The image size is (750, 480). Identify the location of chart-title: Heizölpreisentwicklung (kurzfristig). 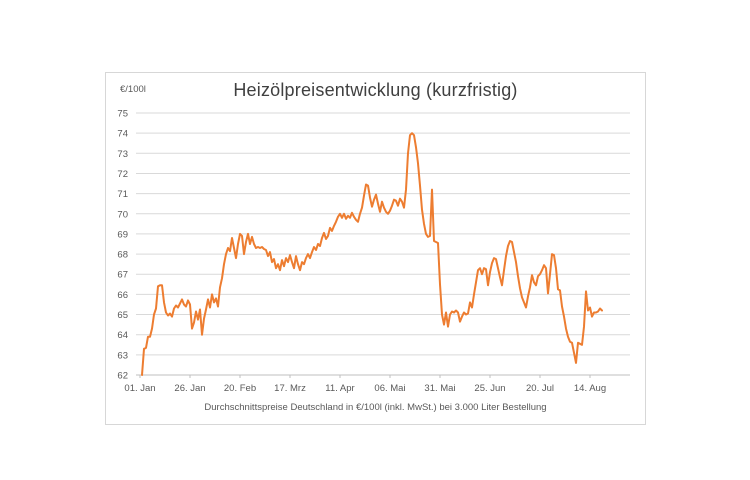
(375, 90).